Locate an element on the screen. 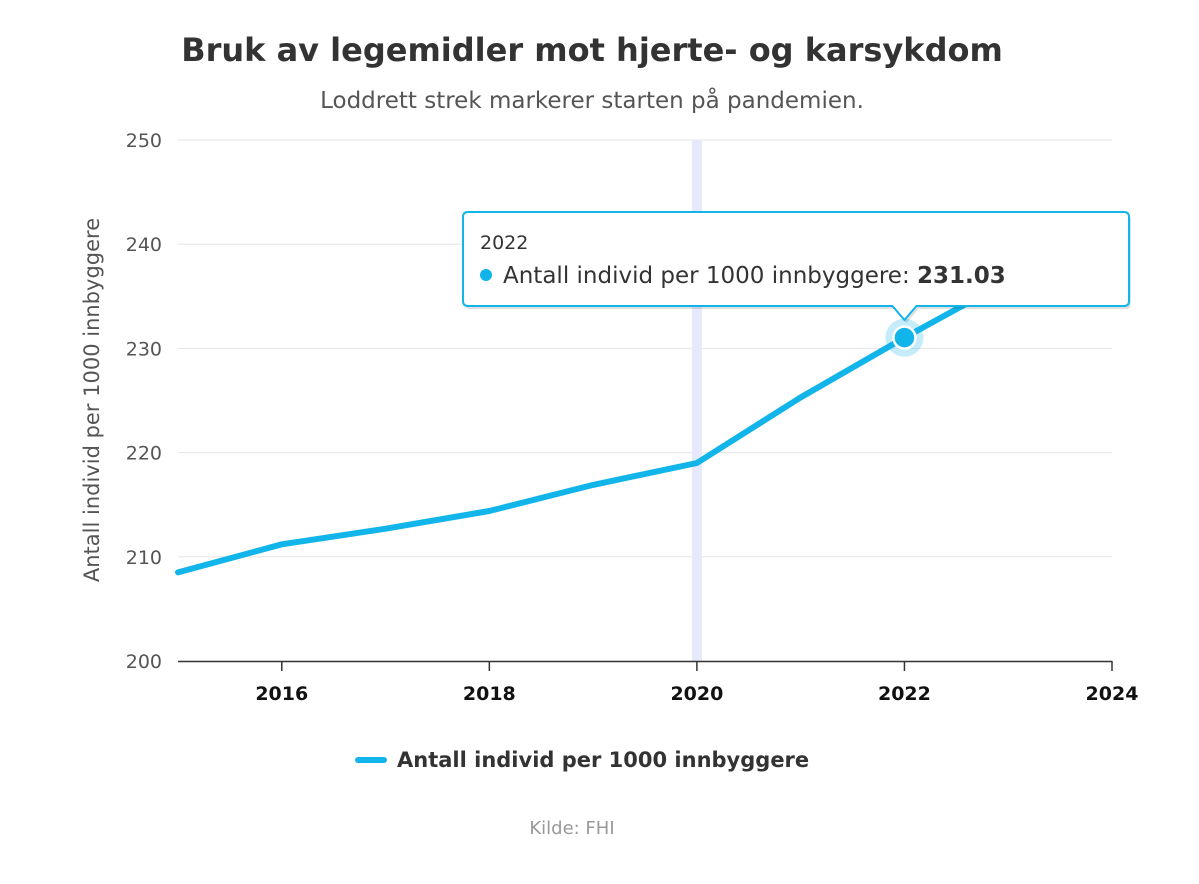  y-tick-label: 210 is located at coordinates (144, 558).